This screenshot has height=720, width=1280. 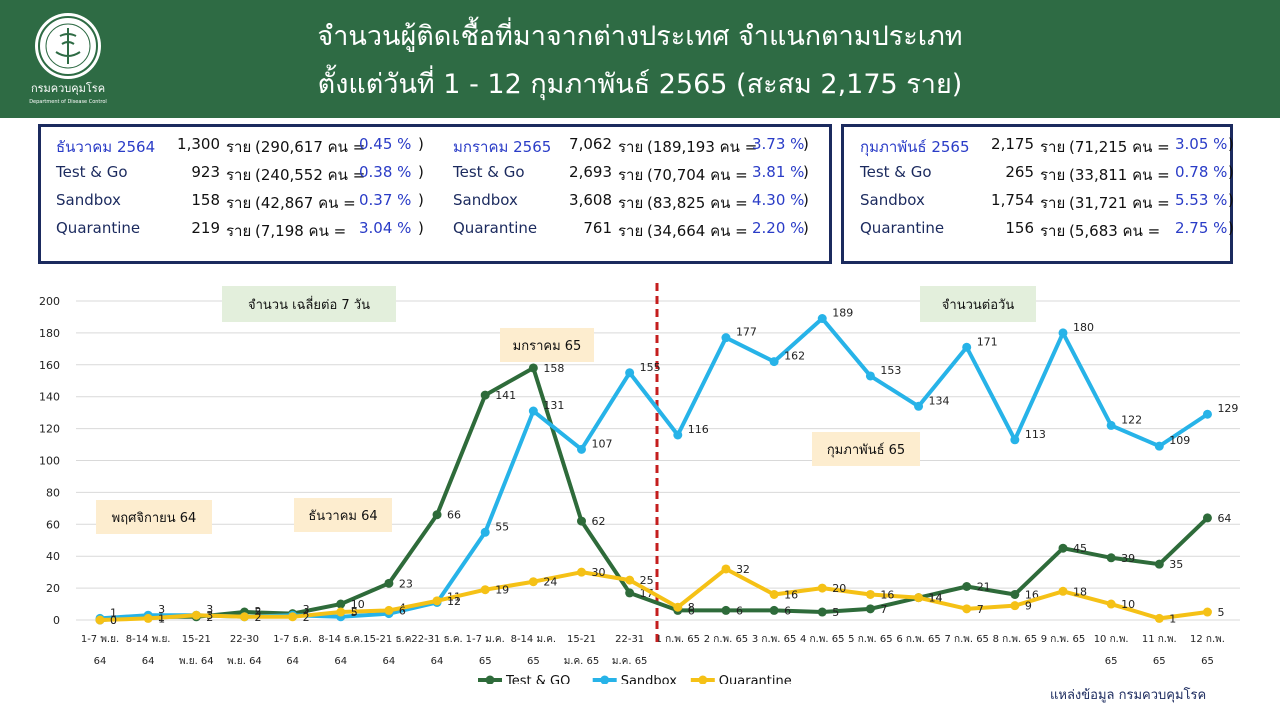 What do you see at coordinates (703, 679) in the screenshot?
I see `legend-marker` at bounding box center [703, 679].